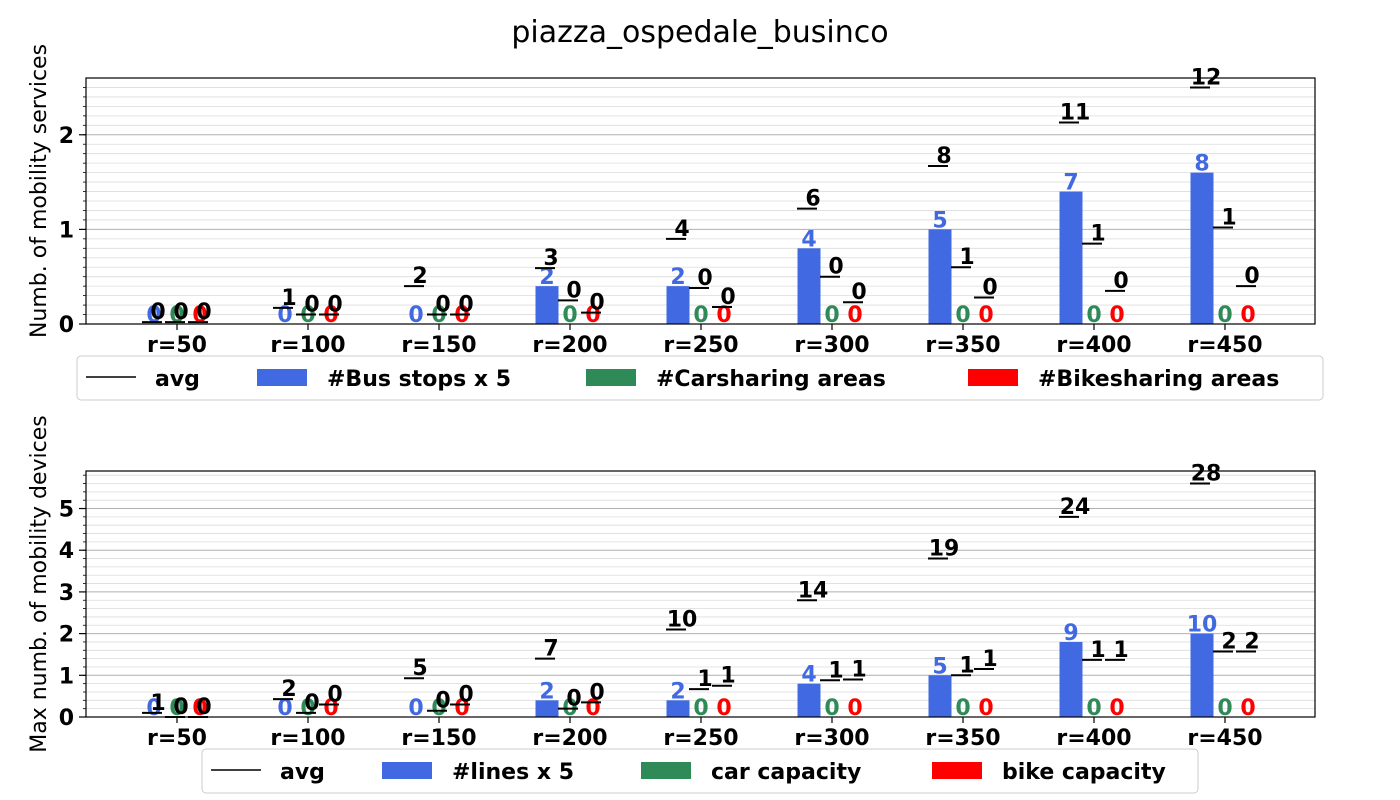 This screenshot has width=1400, height=800. What do you see at coordinates (681, 229) in the screenshot?
I see `avg-value-label: 4` at bounding box center [681, 229].